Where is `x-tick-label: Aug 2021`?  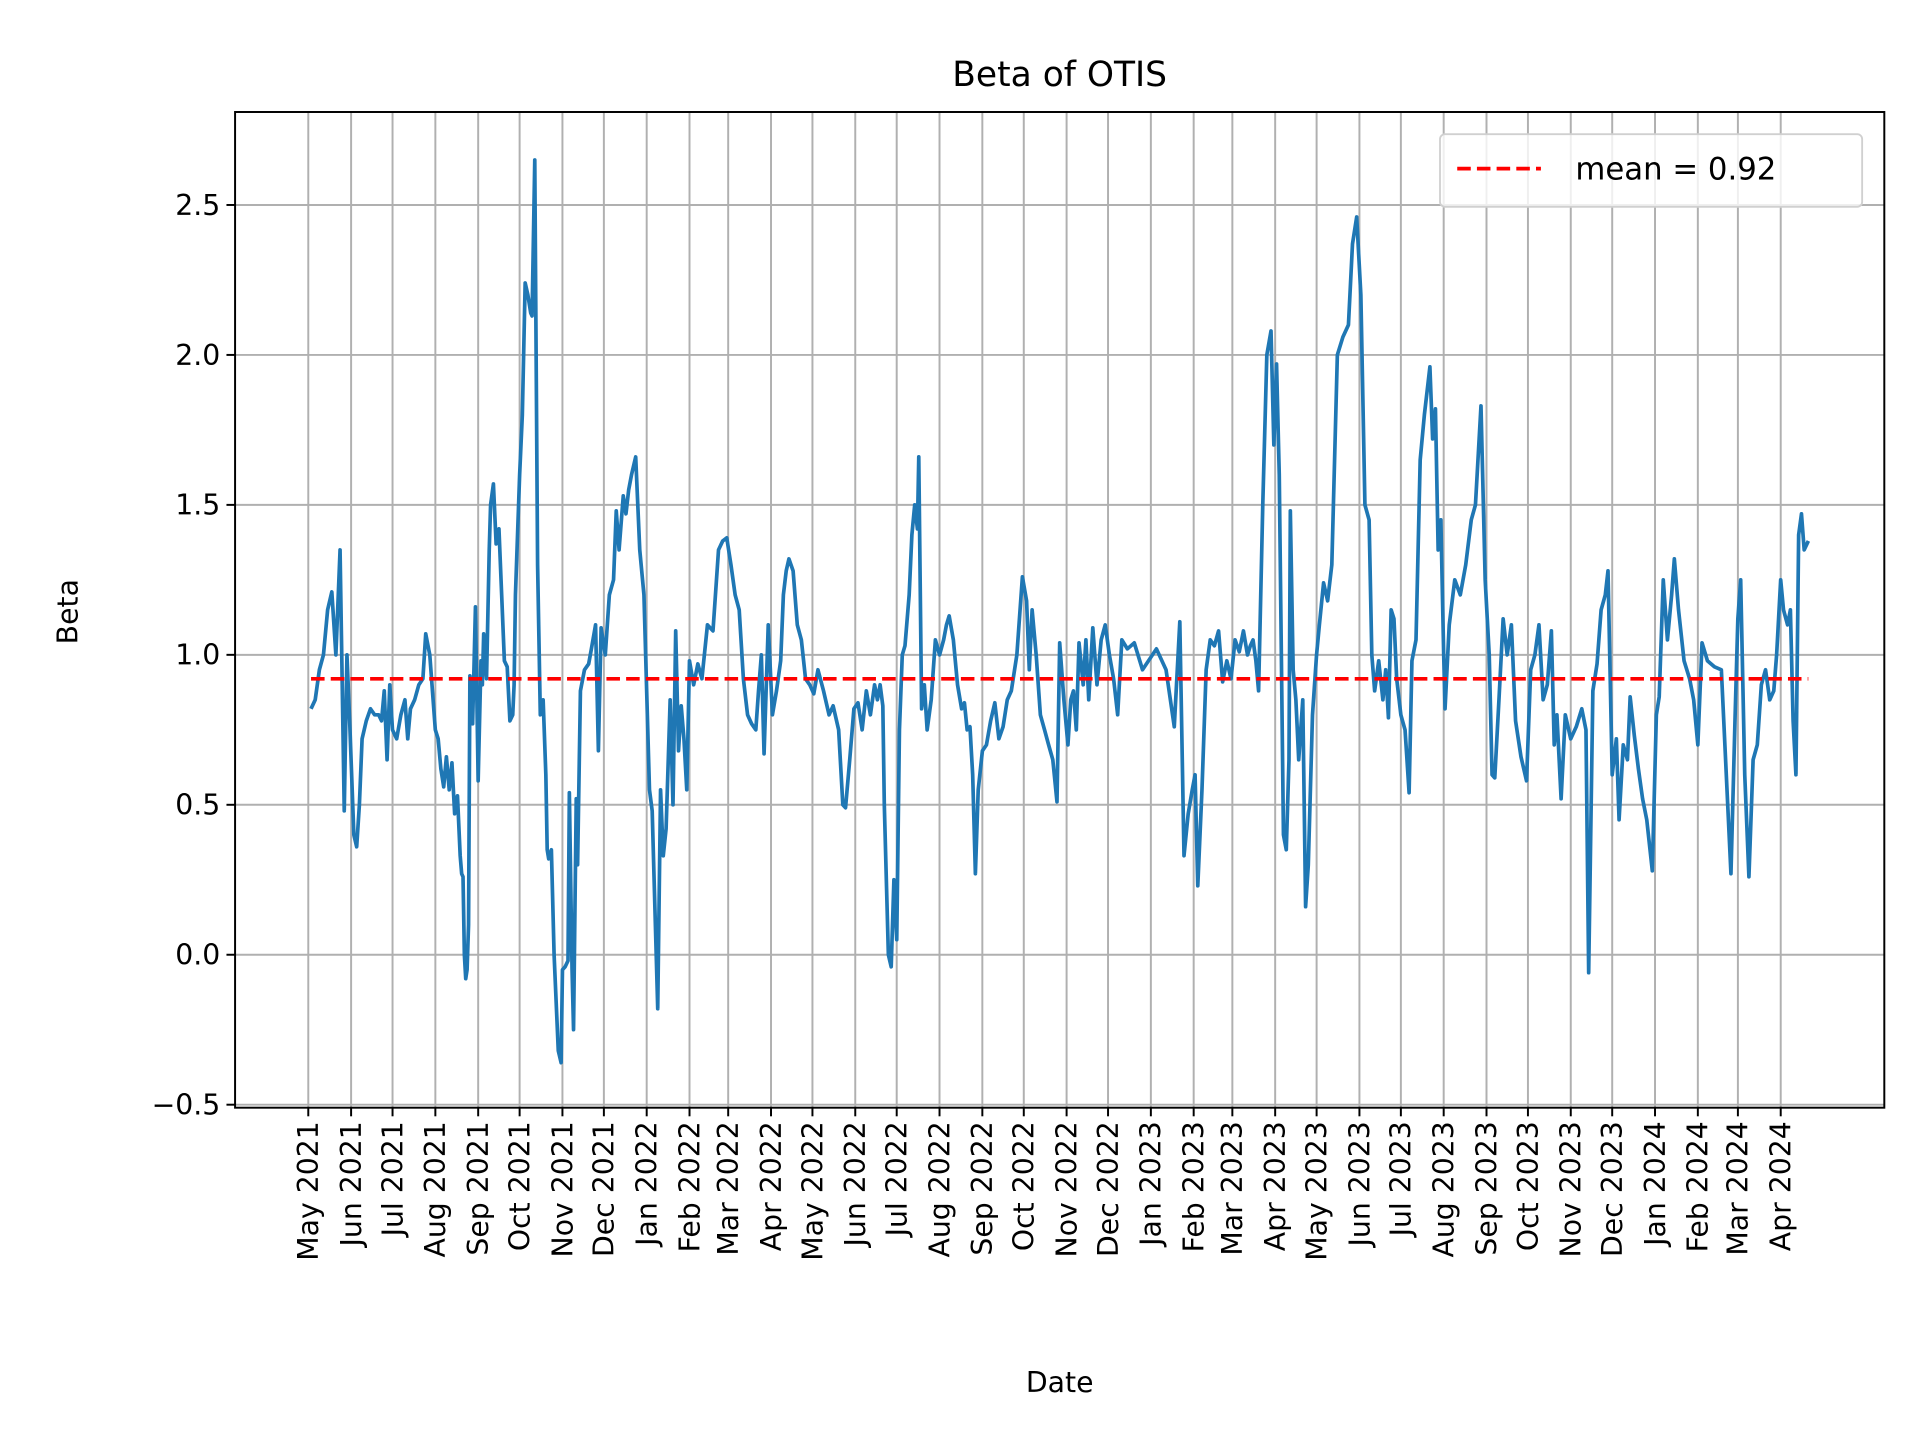 x-tick-label: Aug 2021 is located at coordinates (435, 1189).